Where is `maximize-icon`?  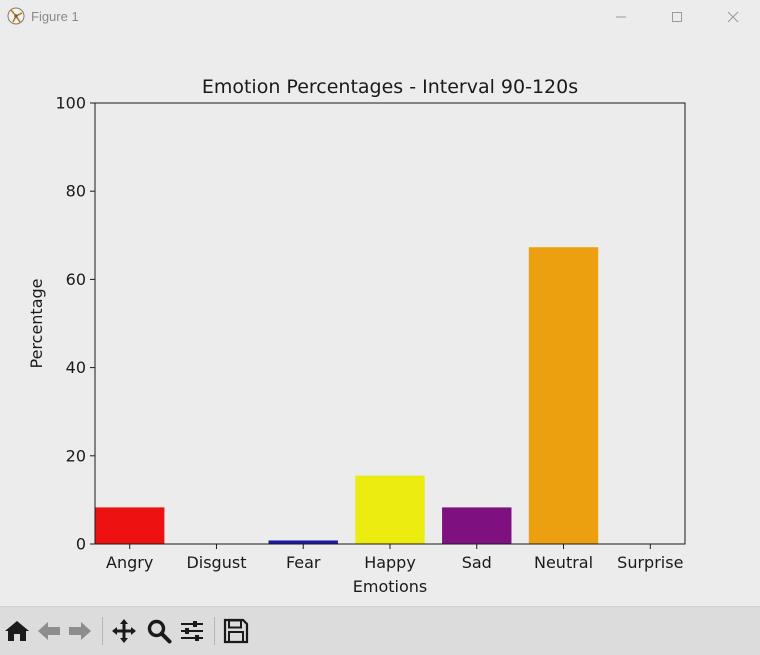 maximize-icon is located at coordinates (677, 17).